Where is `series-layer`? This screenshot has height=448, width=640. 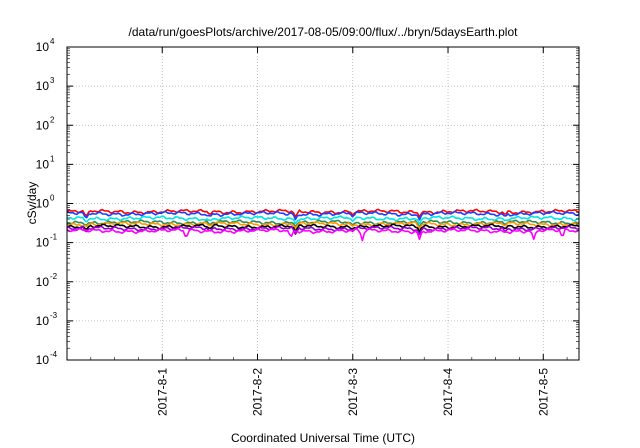 series-layer is located at coordinates (323, 225).